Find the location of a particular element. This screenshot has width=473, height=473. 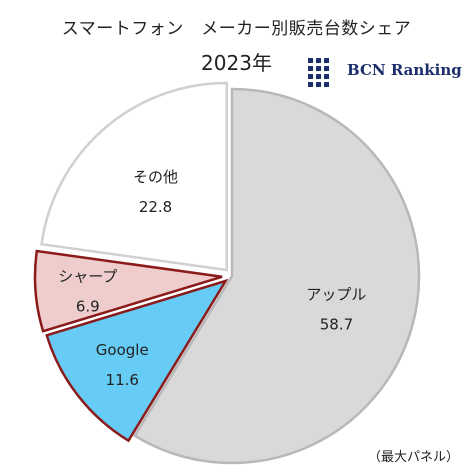

pie-slice-sharp is located at coordinates (128, 291).